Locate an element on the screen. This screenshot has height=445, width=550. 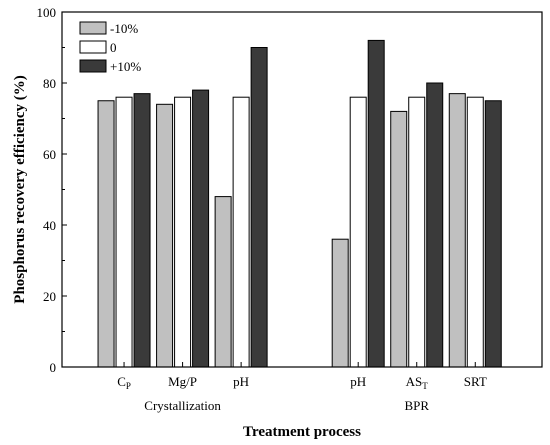
y-tick-label: 80 is located at coordinates (49, 83).